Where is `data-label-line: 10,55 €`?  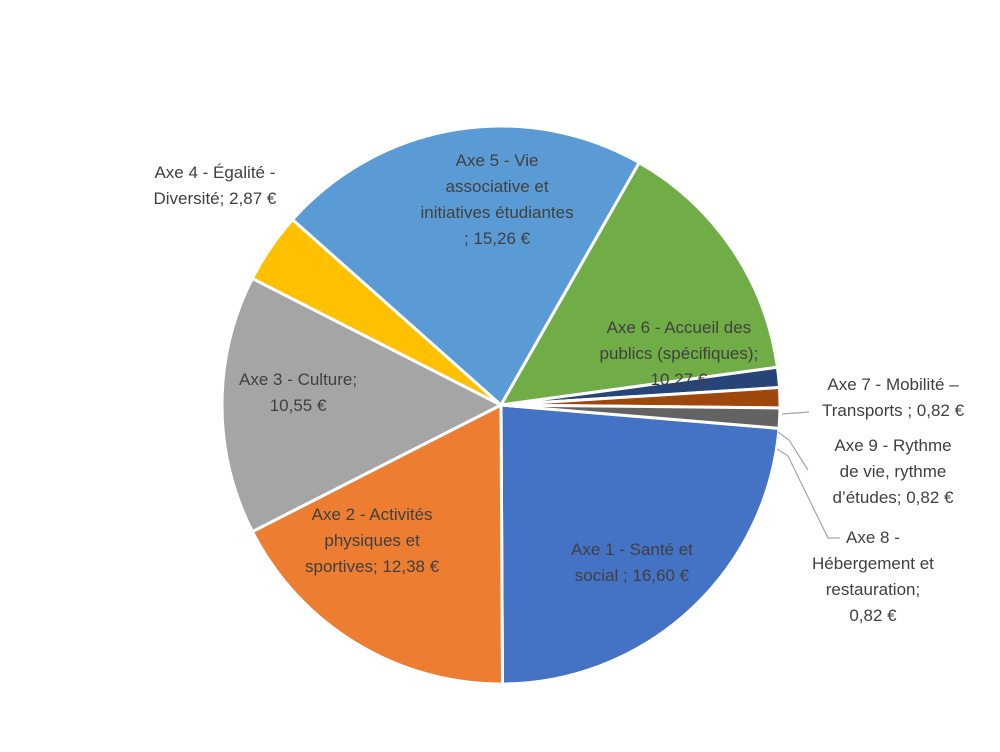 data-label-line: 10,55 € is located at coordinates (298, 405).